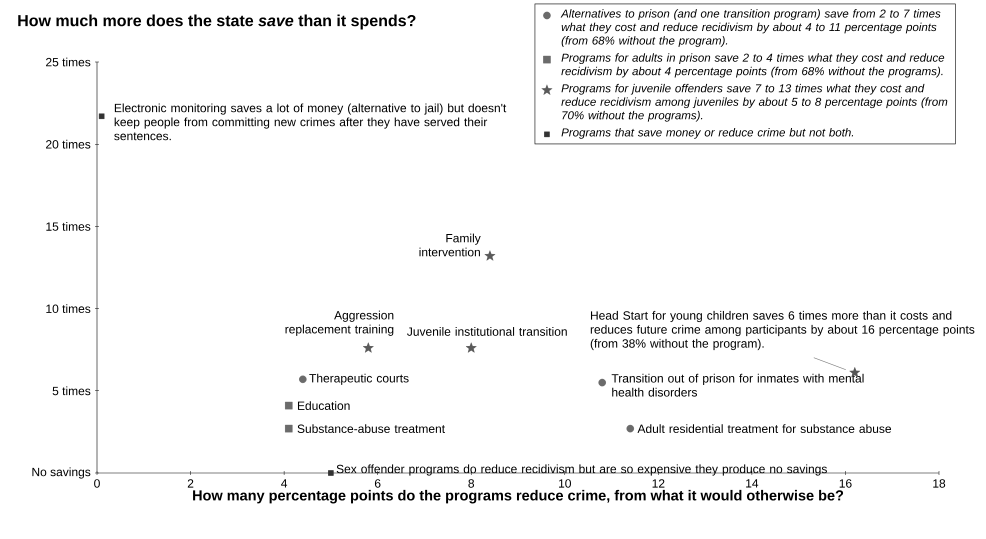 This screenshot has height=539, width=986. Describe the element at coordinates (708, 133) in the screenshot. I see `legend-label: Programs that save money or reduce crime but not both.` at that location.